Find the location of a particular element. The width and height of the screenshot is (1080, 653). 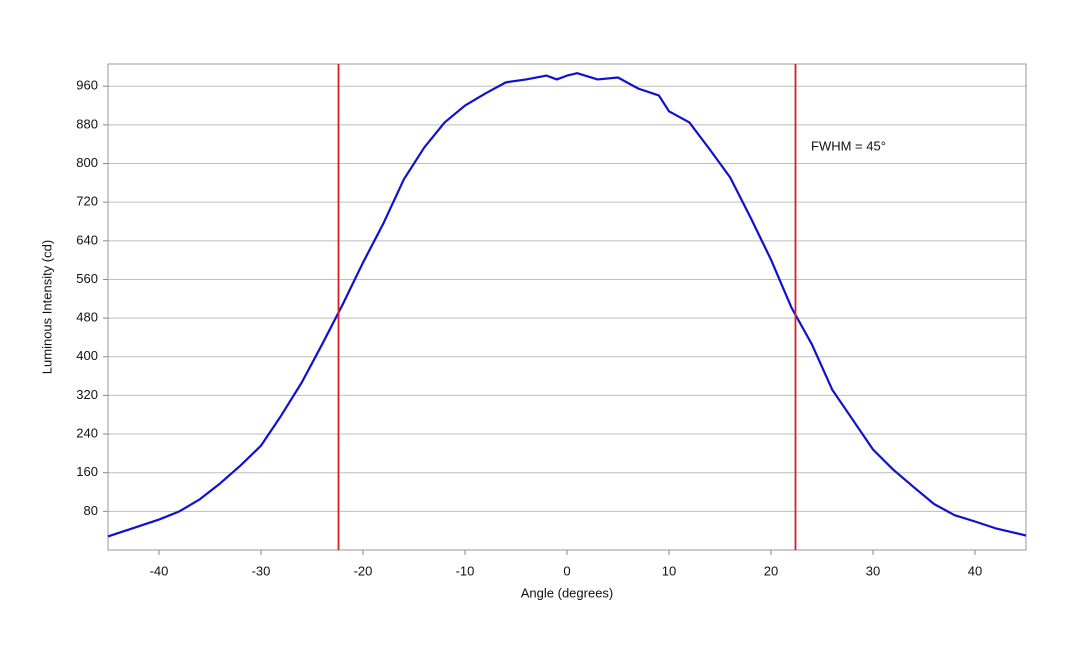

y-tick-label: 960 is located at coordinates (87, 85).